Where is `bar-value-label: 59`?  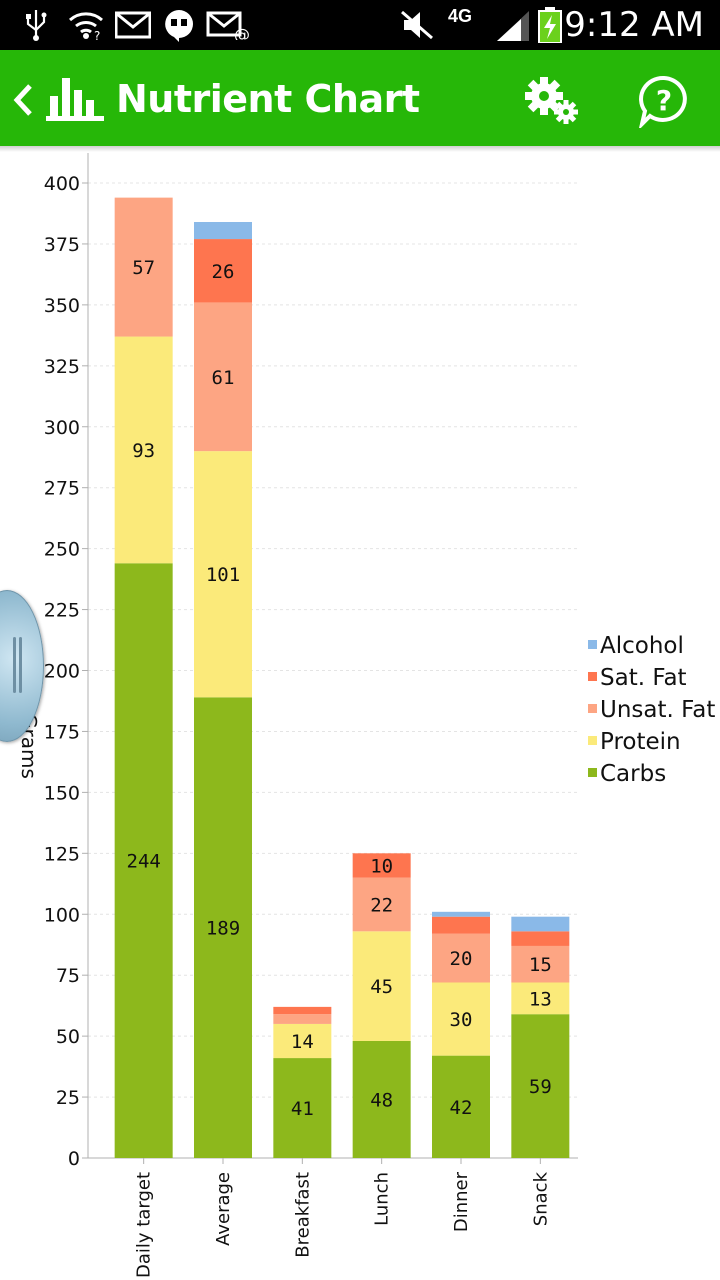 bar-value-label: 59 is located at coordinates (540, 1087).